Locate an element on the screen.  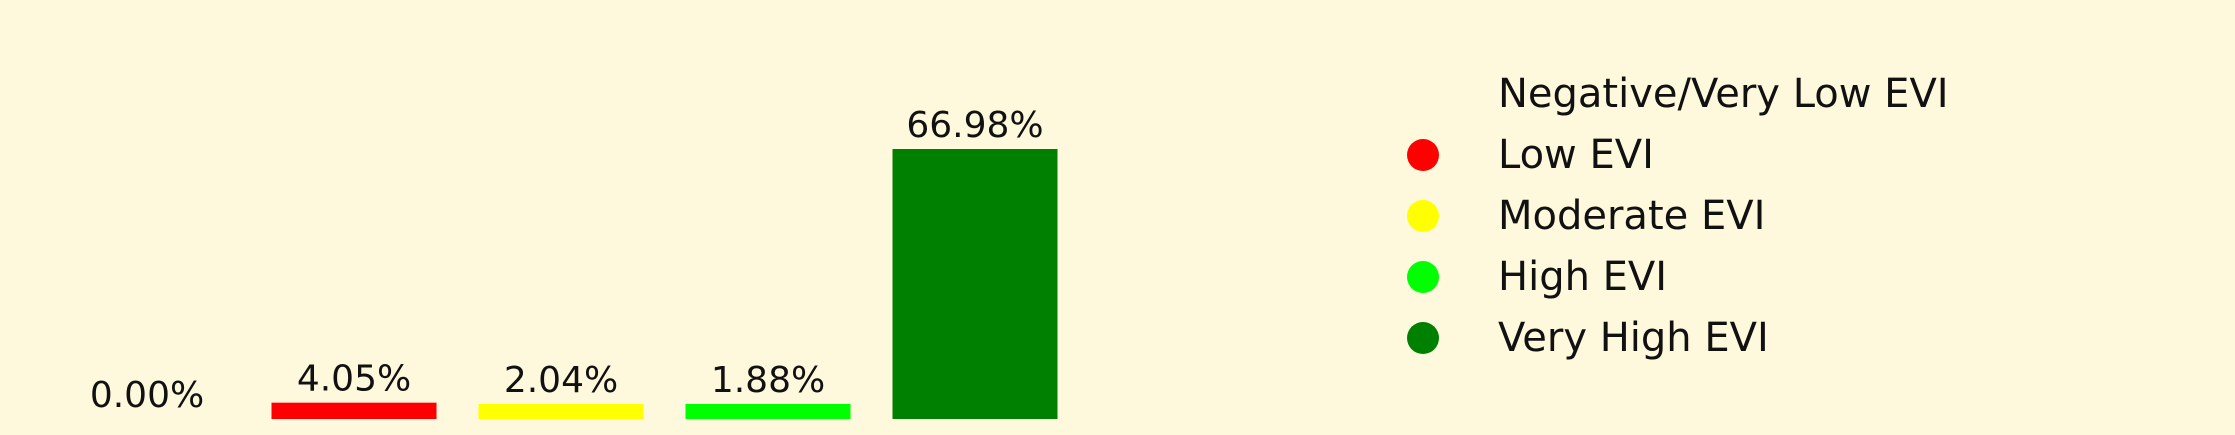
bar-value-label-2: 2.04% is located at coordinates (561, 380).